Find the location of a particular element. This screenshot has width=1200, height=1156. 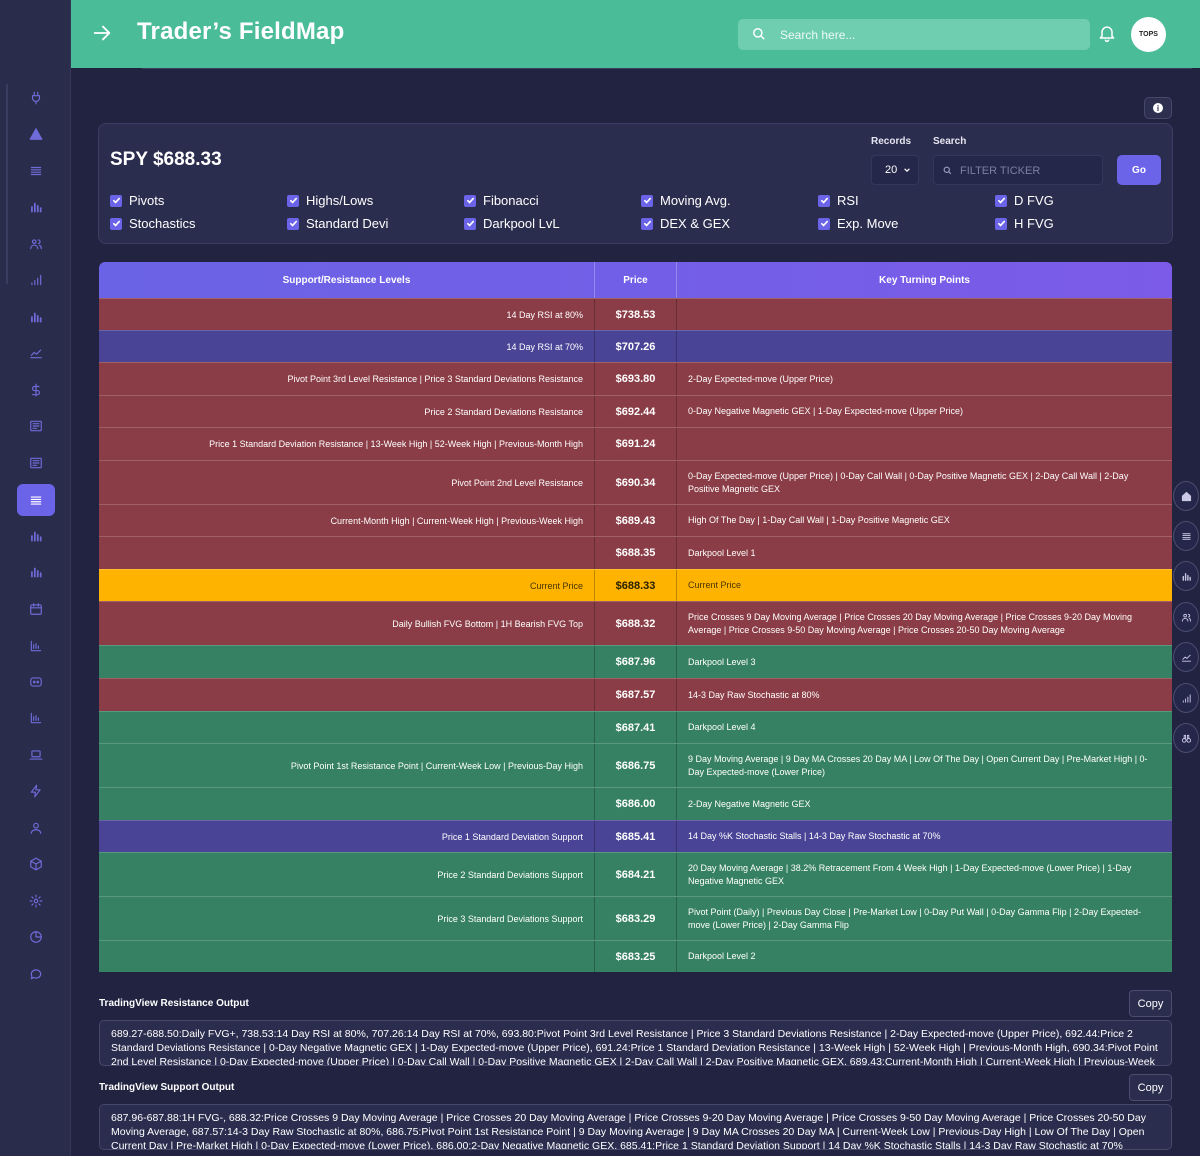

checkbox-label: D FVG is located at coordinates (1034, 200).